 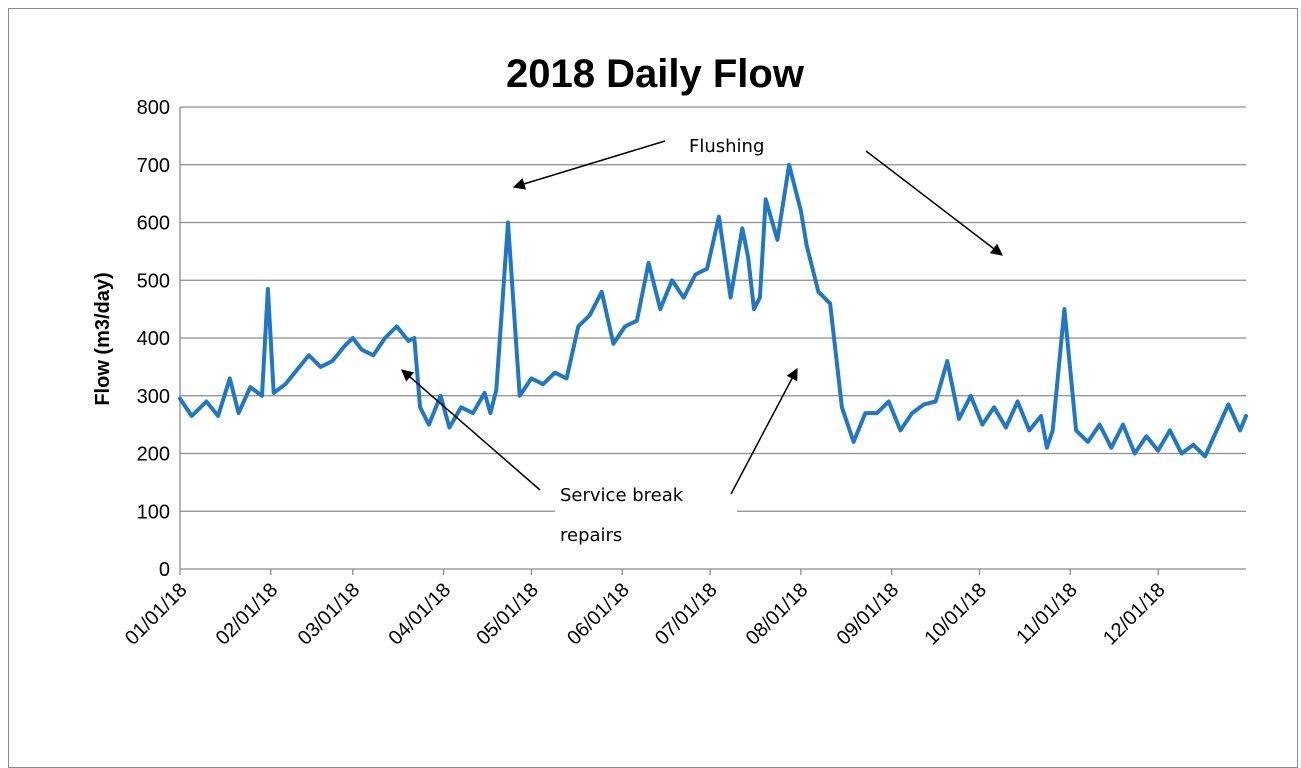 What do you see at coordinates (153, 512) in the screenshot?
I see `y-tick-label: 100` at bounding box center [153, 512].